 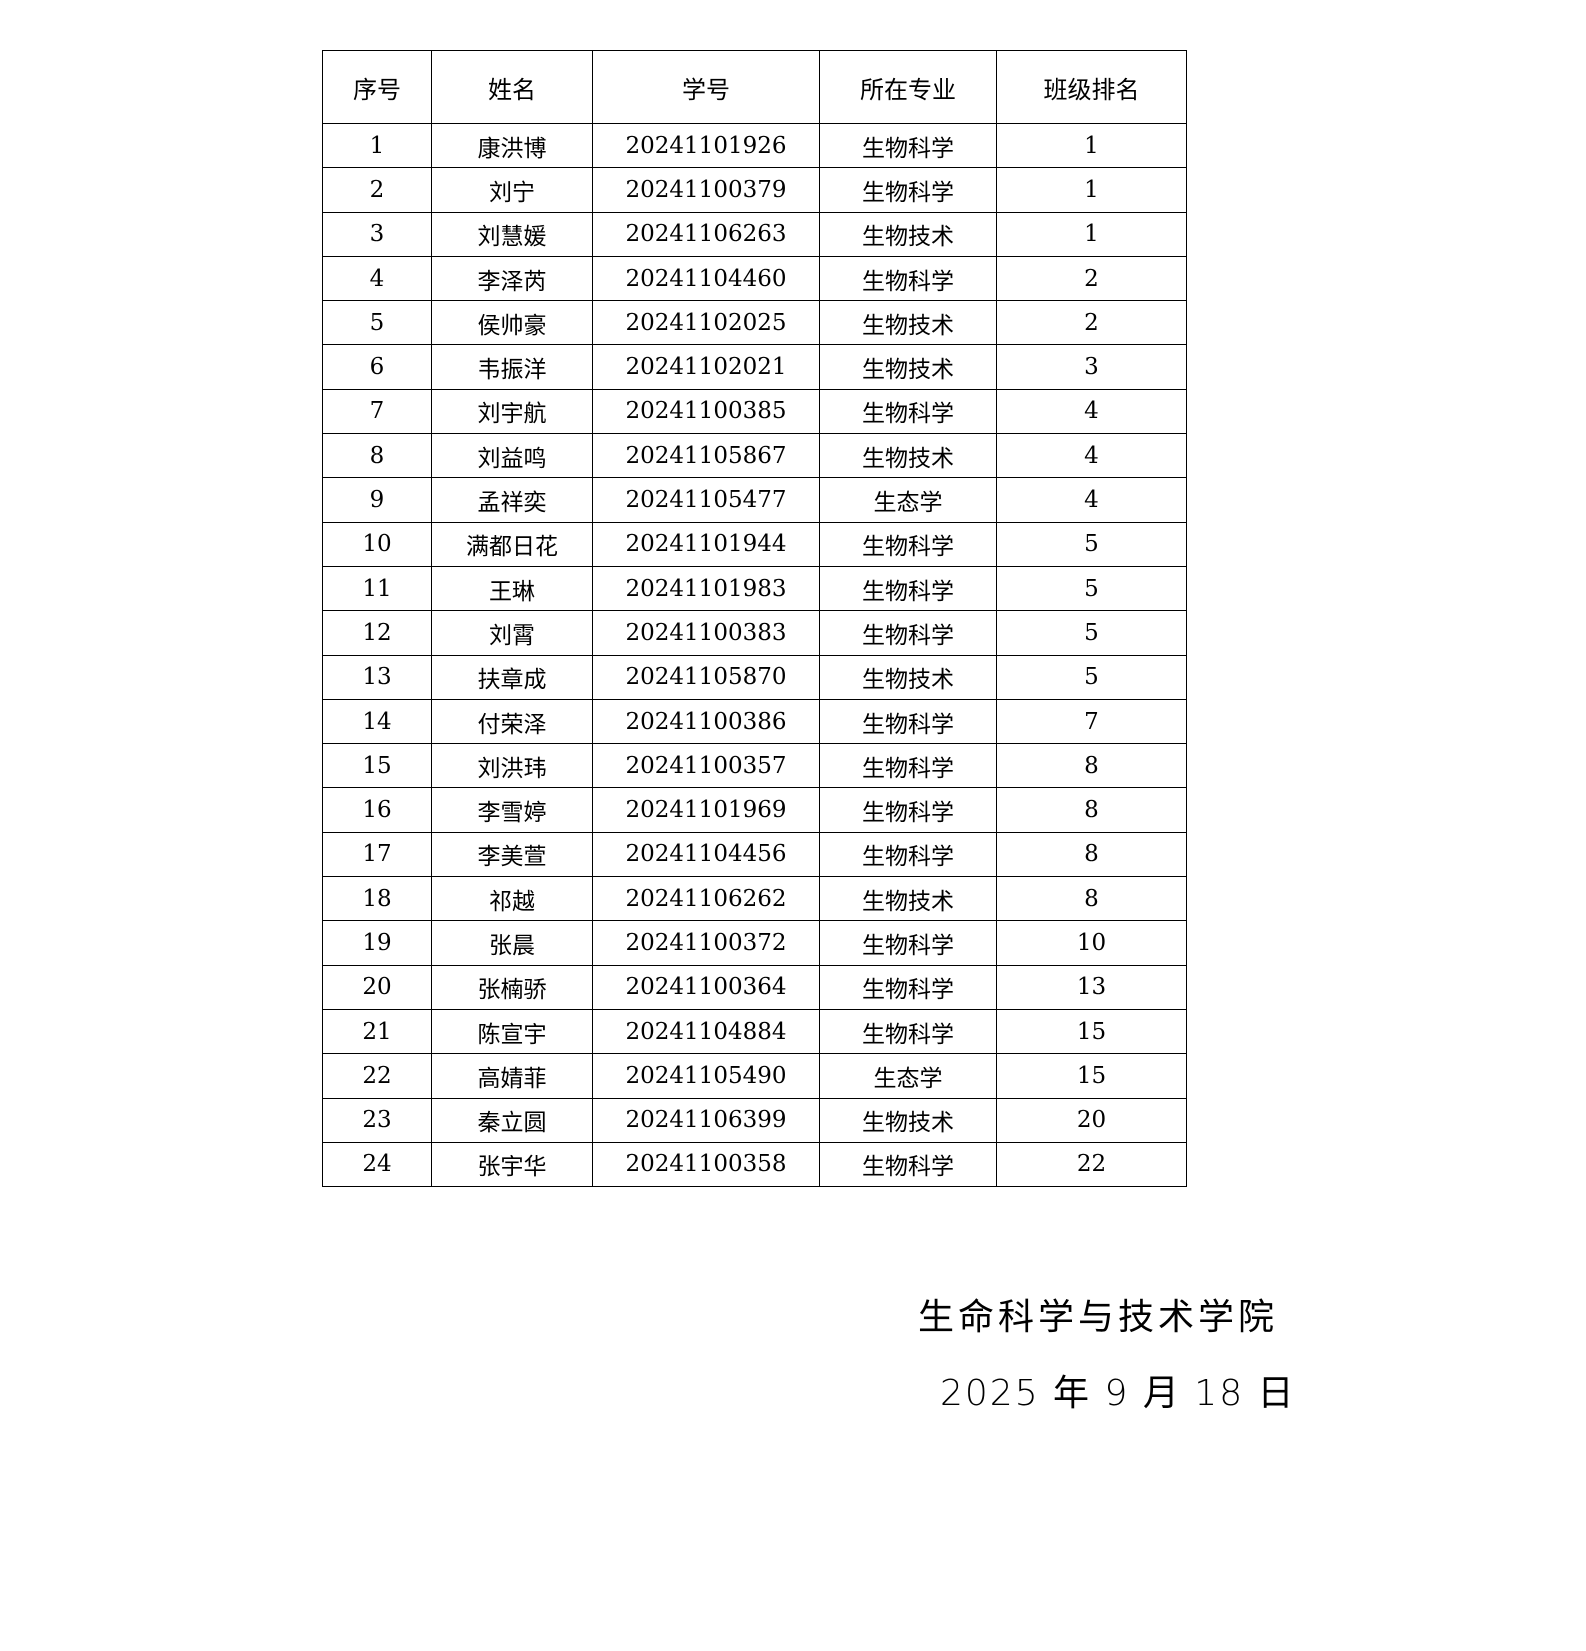 I want to click on cell-col-index: 9, so click(x=377, y=500).